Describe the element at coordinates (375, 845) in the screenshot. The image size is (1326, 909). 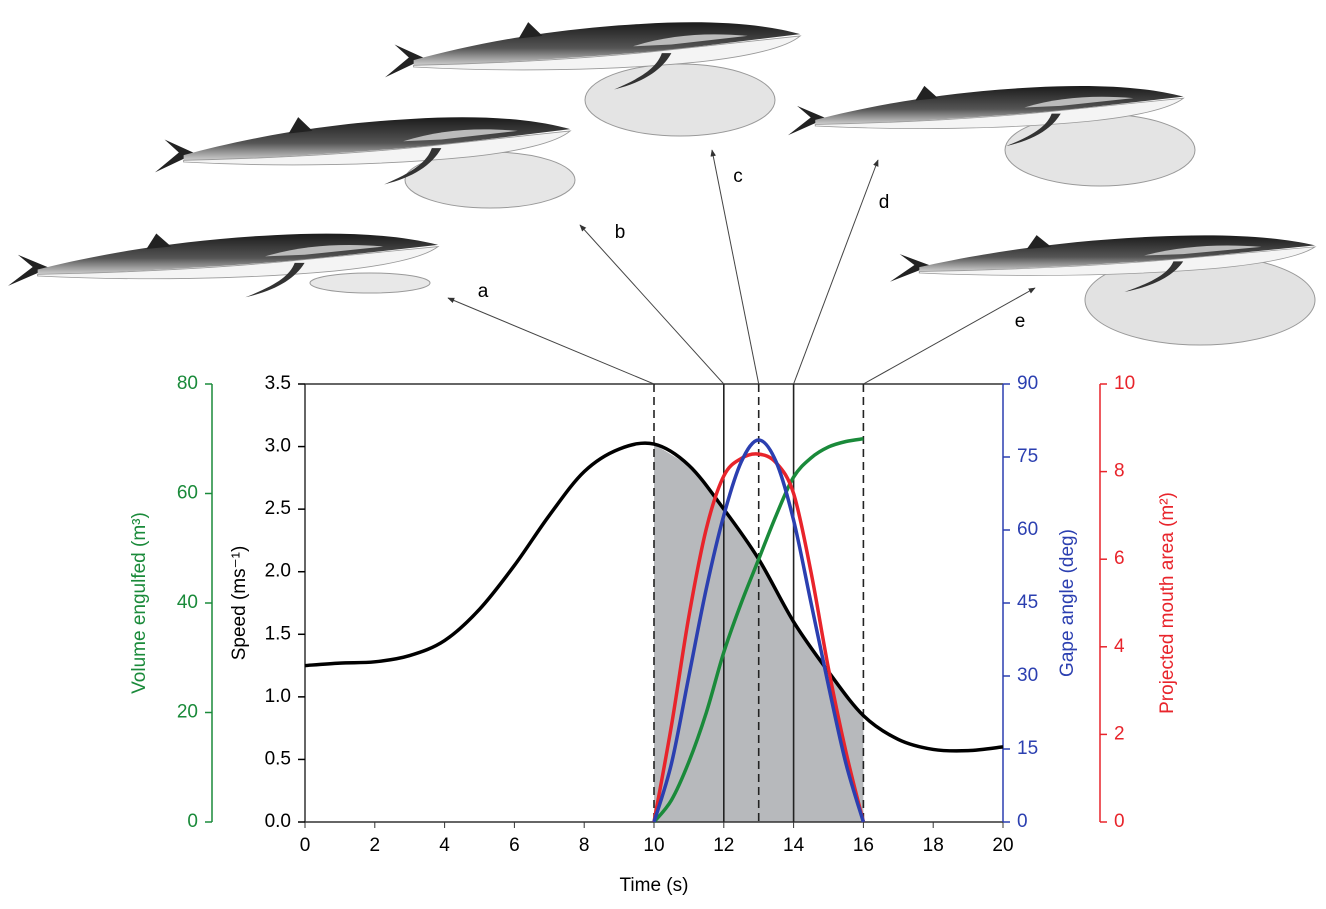
I see `x-tick-label: 2` at that location.